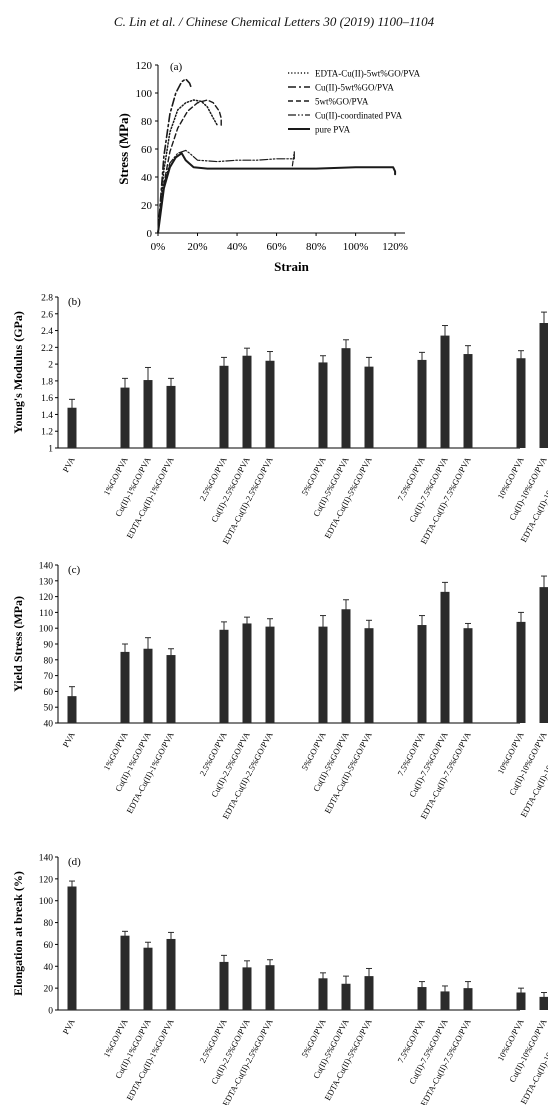 This screenshot has height=1105, width=548. I want to click on x-tick-label: 0%, so click(158, 247).